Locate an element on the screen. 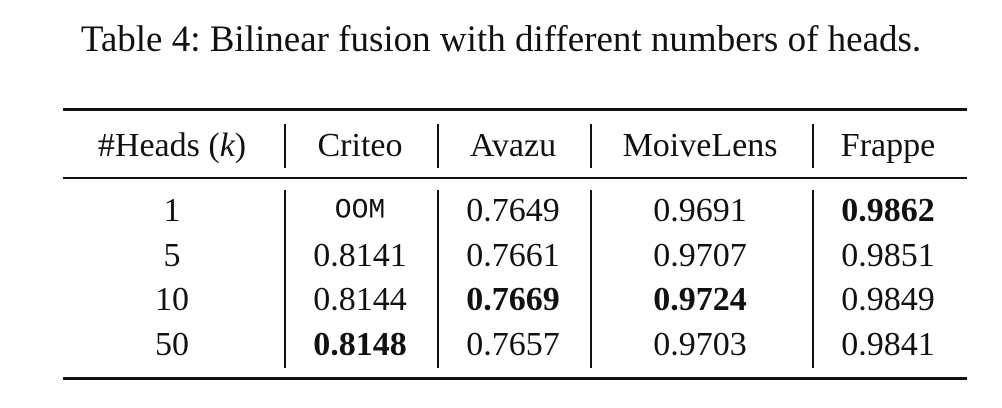  table-cell: 0.9703 is located at coordinates (700, 344).